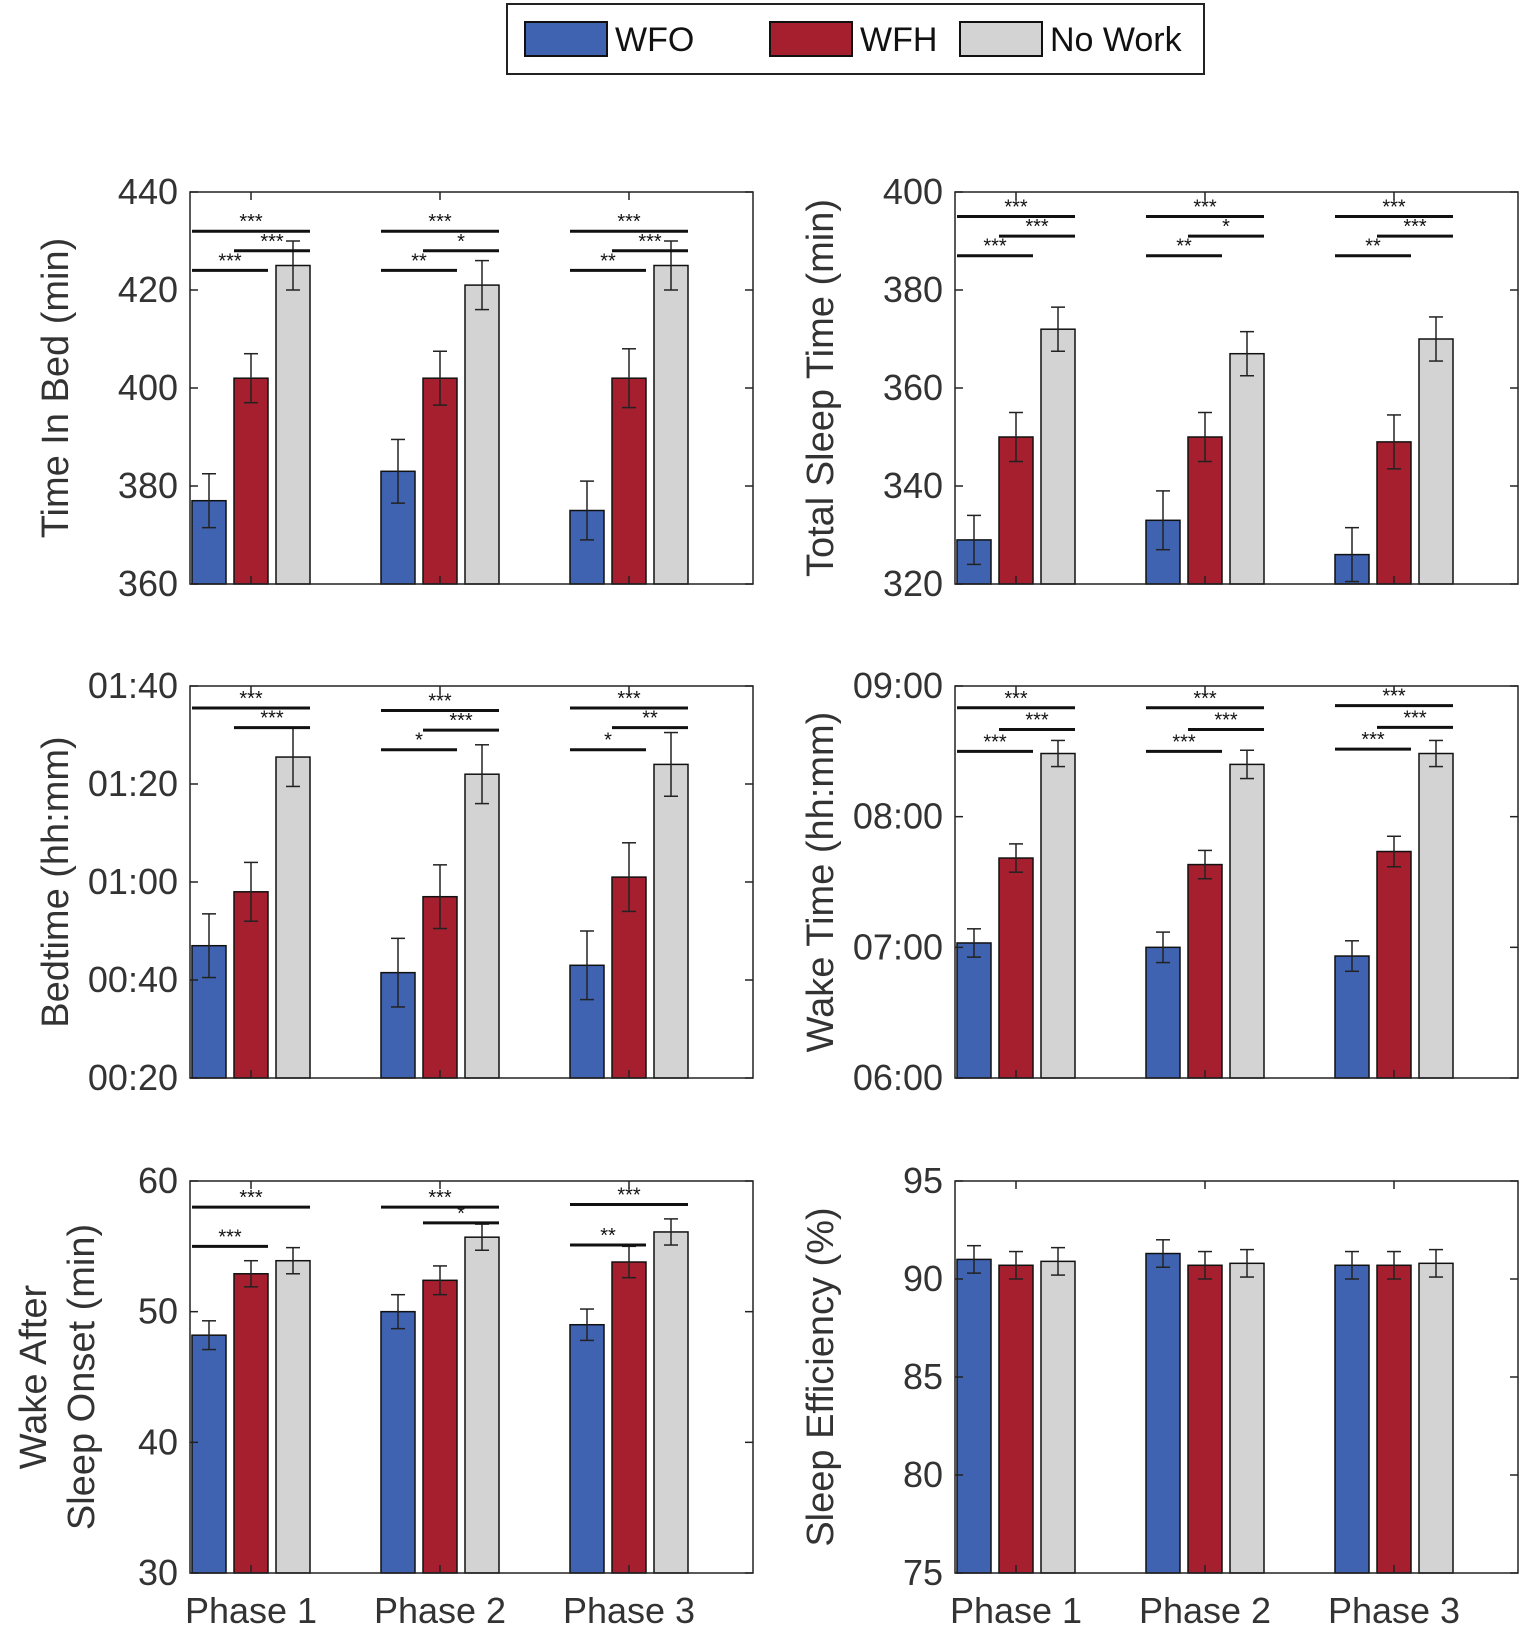  I want to click on x-tick-label-phase-3: Phase 3, so click(629, 1610).